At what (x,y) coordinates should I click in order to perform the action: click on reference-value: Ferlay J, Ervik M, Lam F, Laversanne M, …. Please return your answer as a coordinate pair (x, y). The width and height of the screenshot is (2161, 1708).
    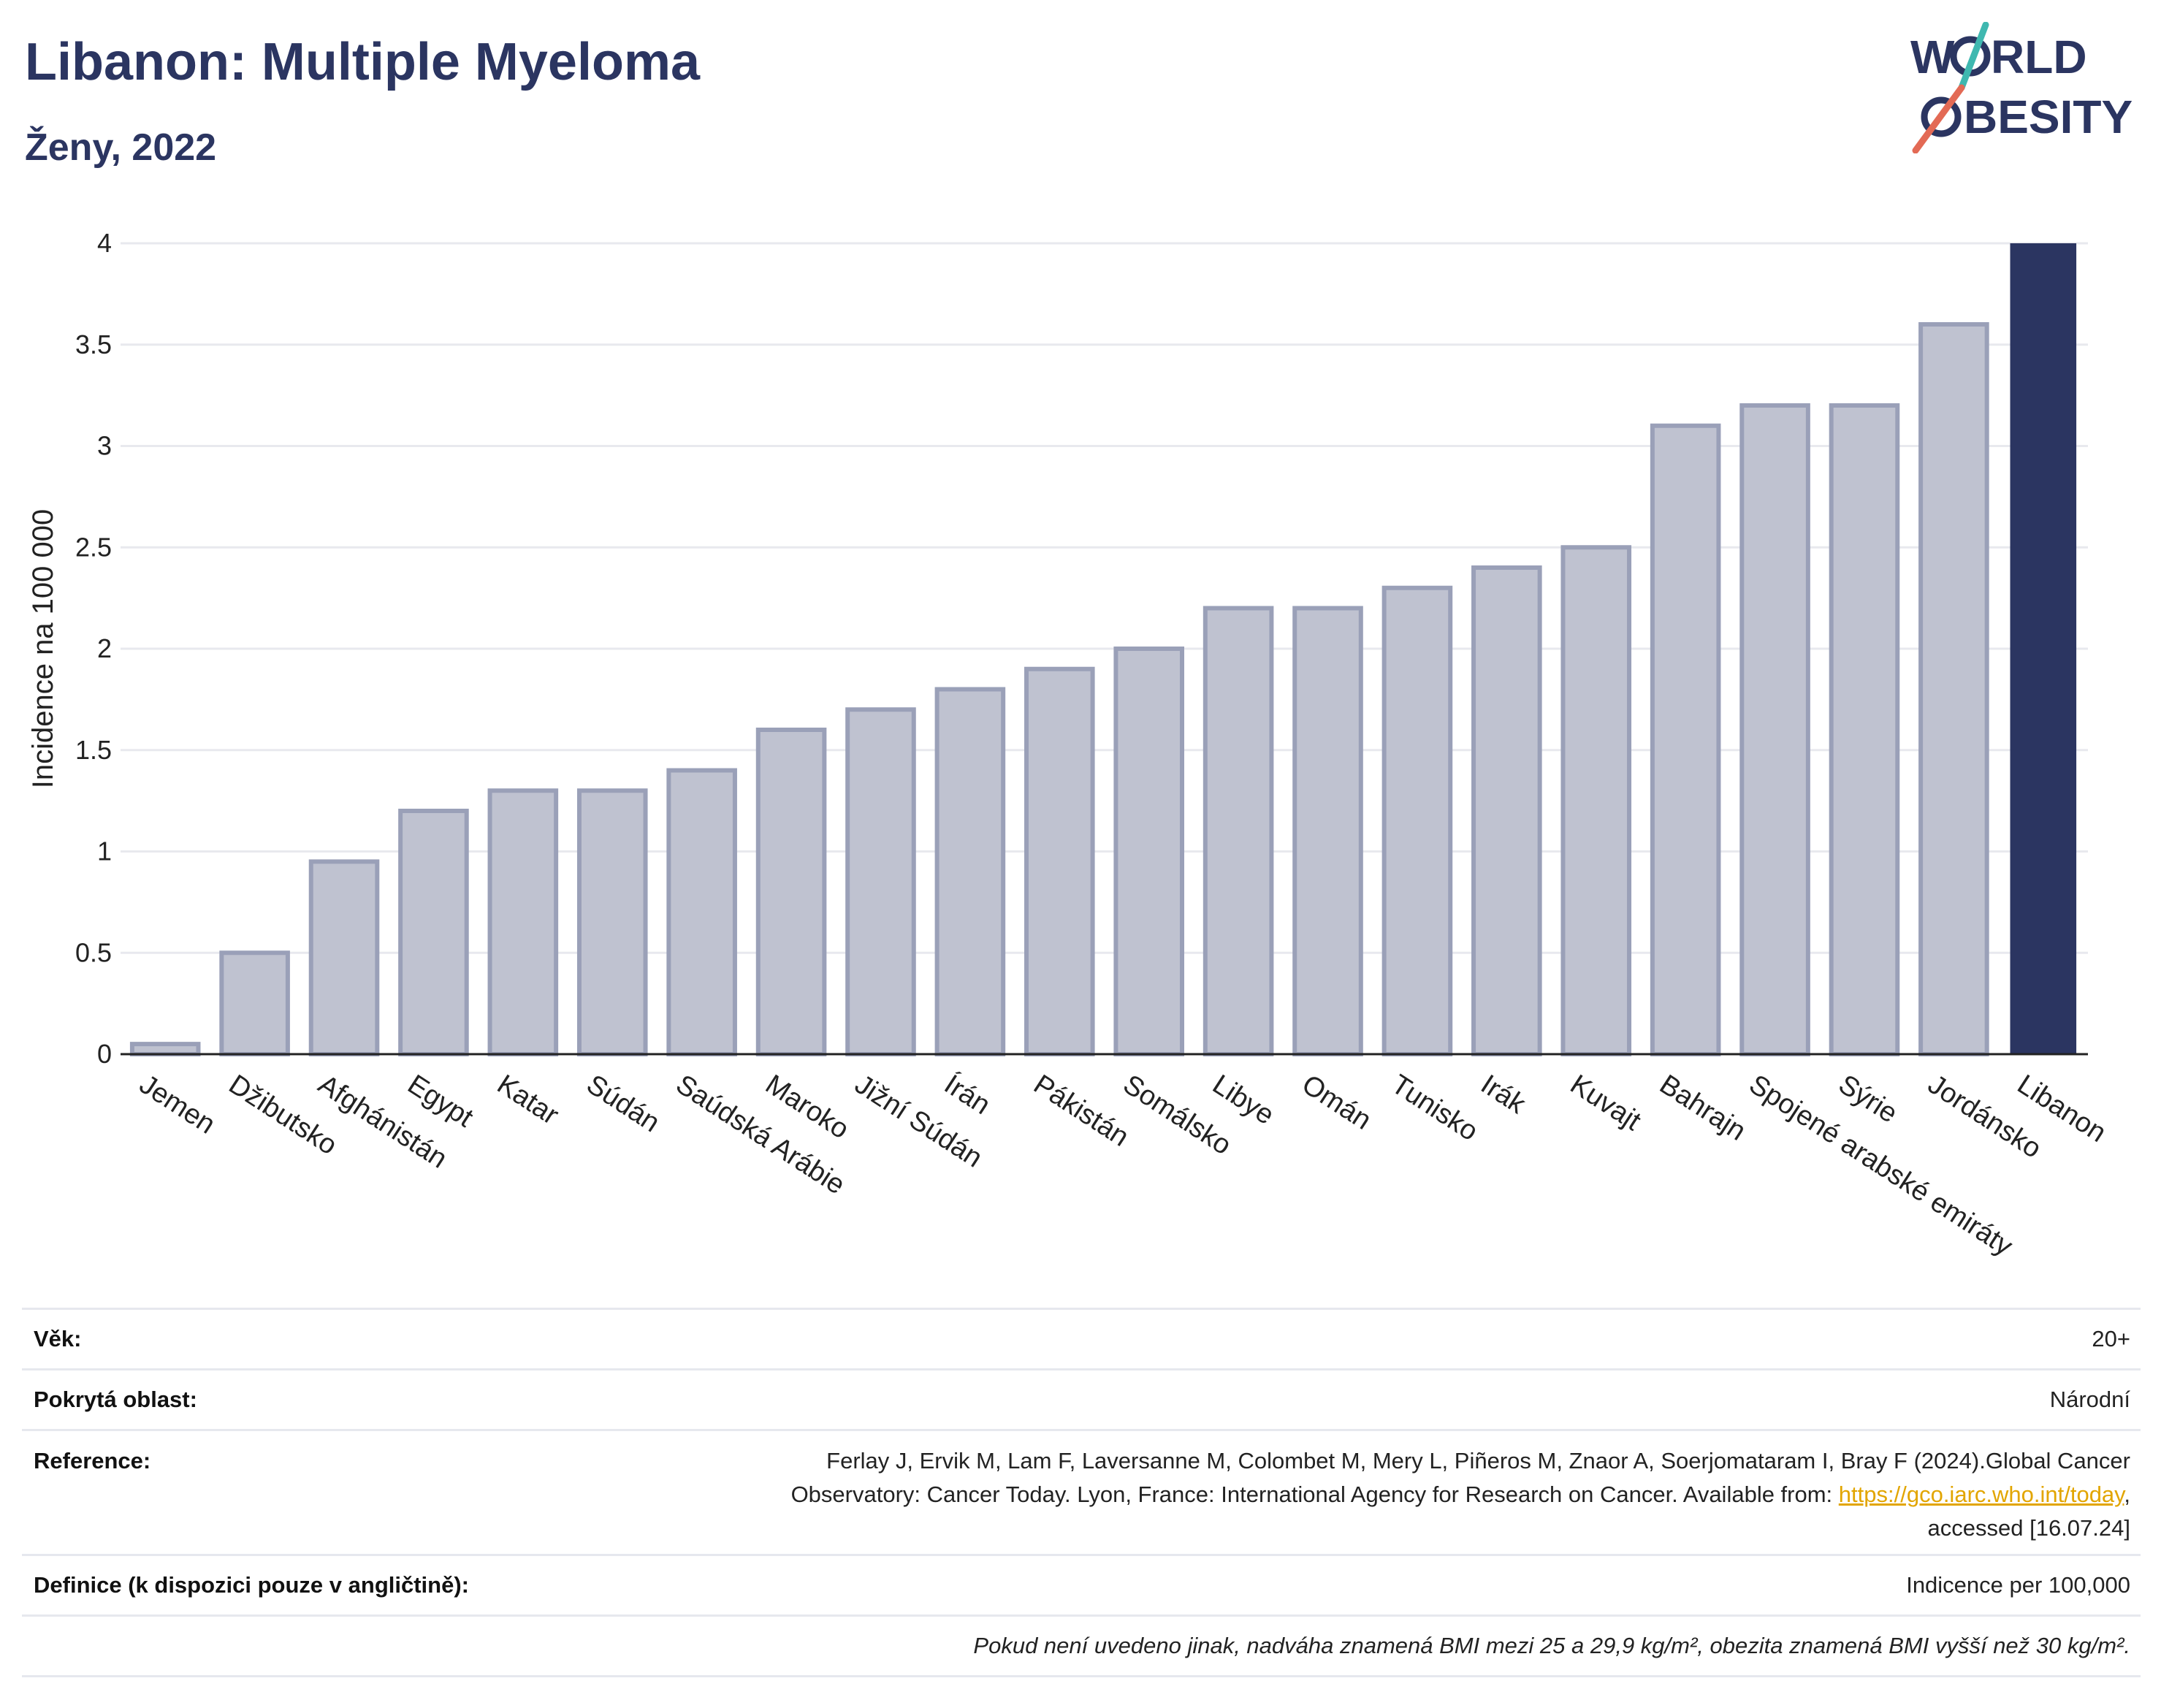
    Looking at the image, I should click on (1466, 1495).